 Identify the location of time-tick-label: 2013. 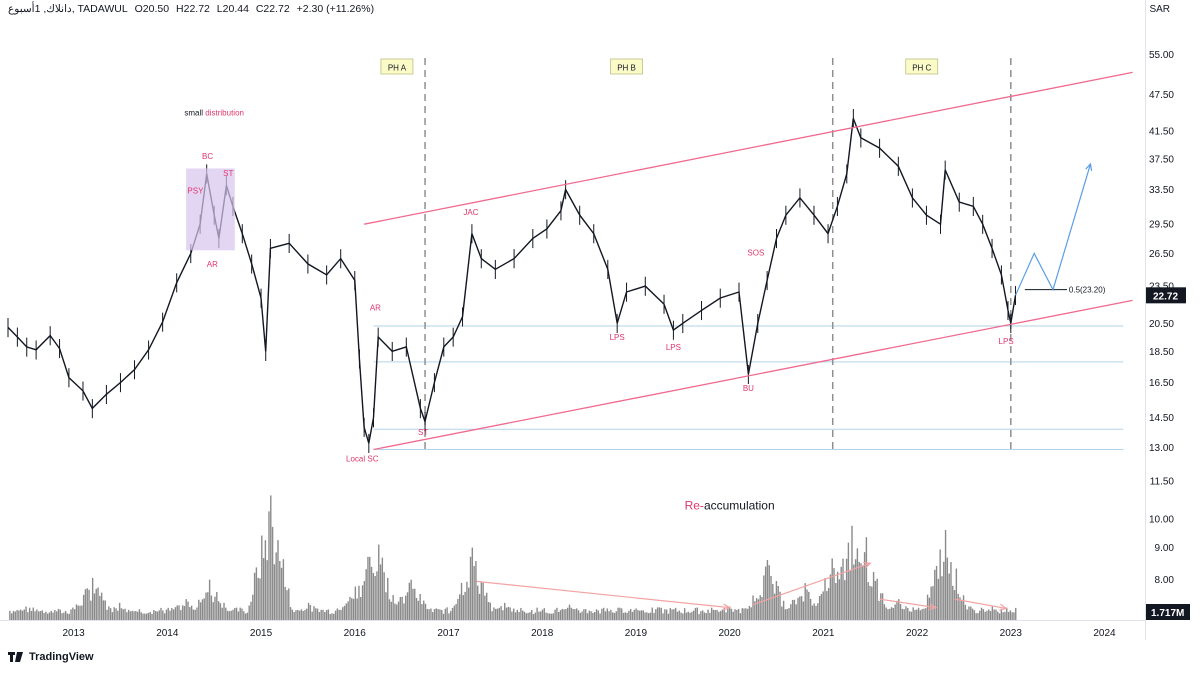
(73, 633).